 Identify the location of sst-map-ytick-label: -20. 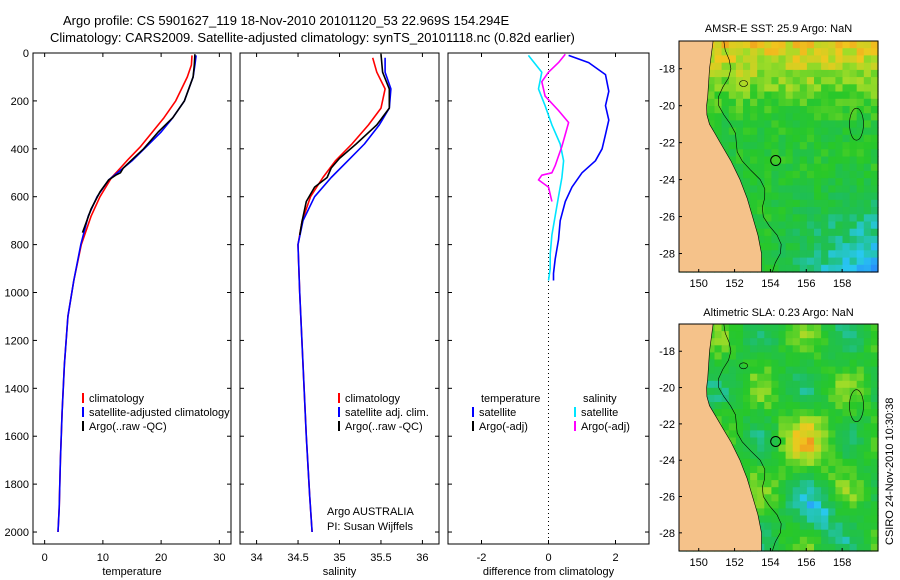
(667, 107).